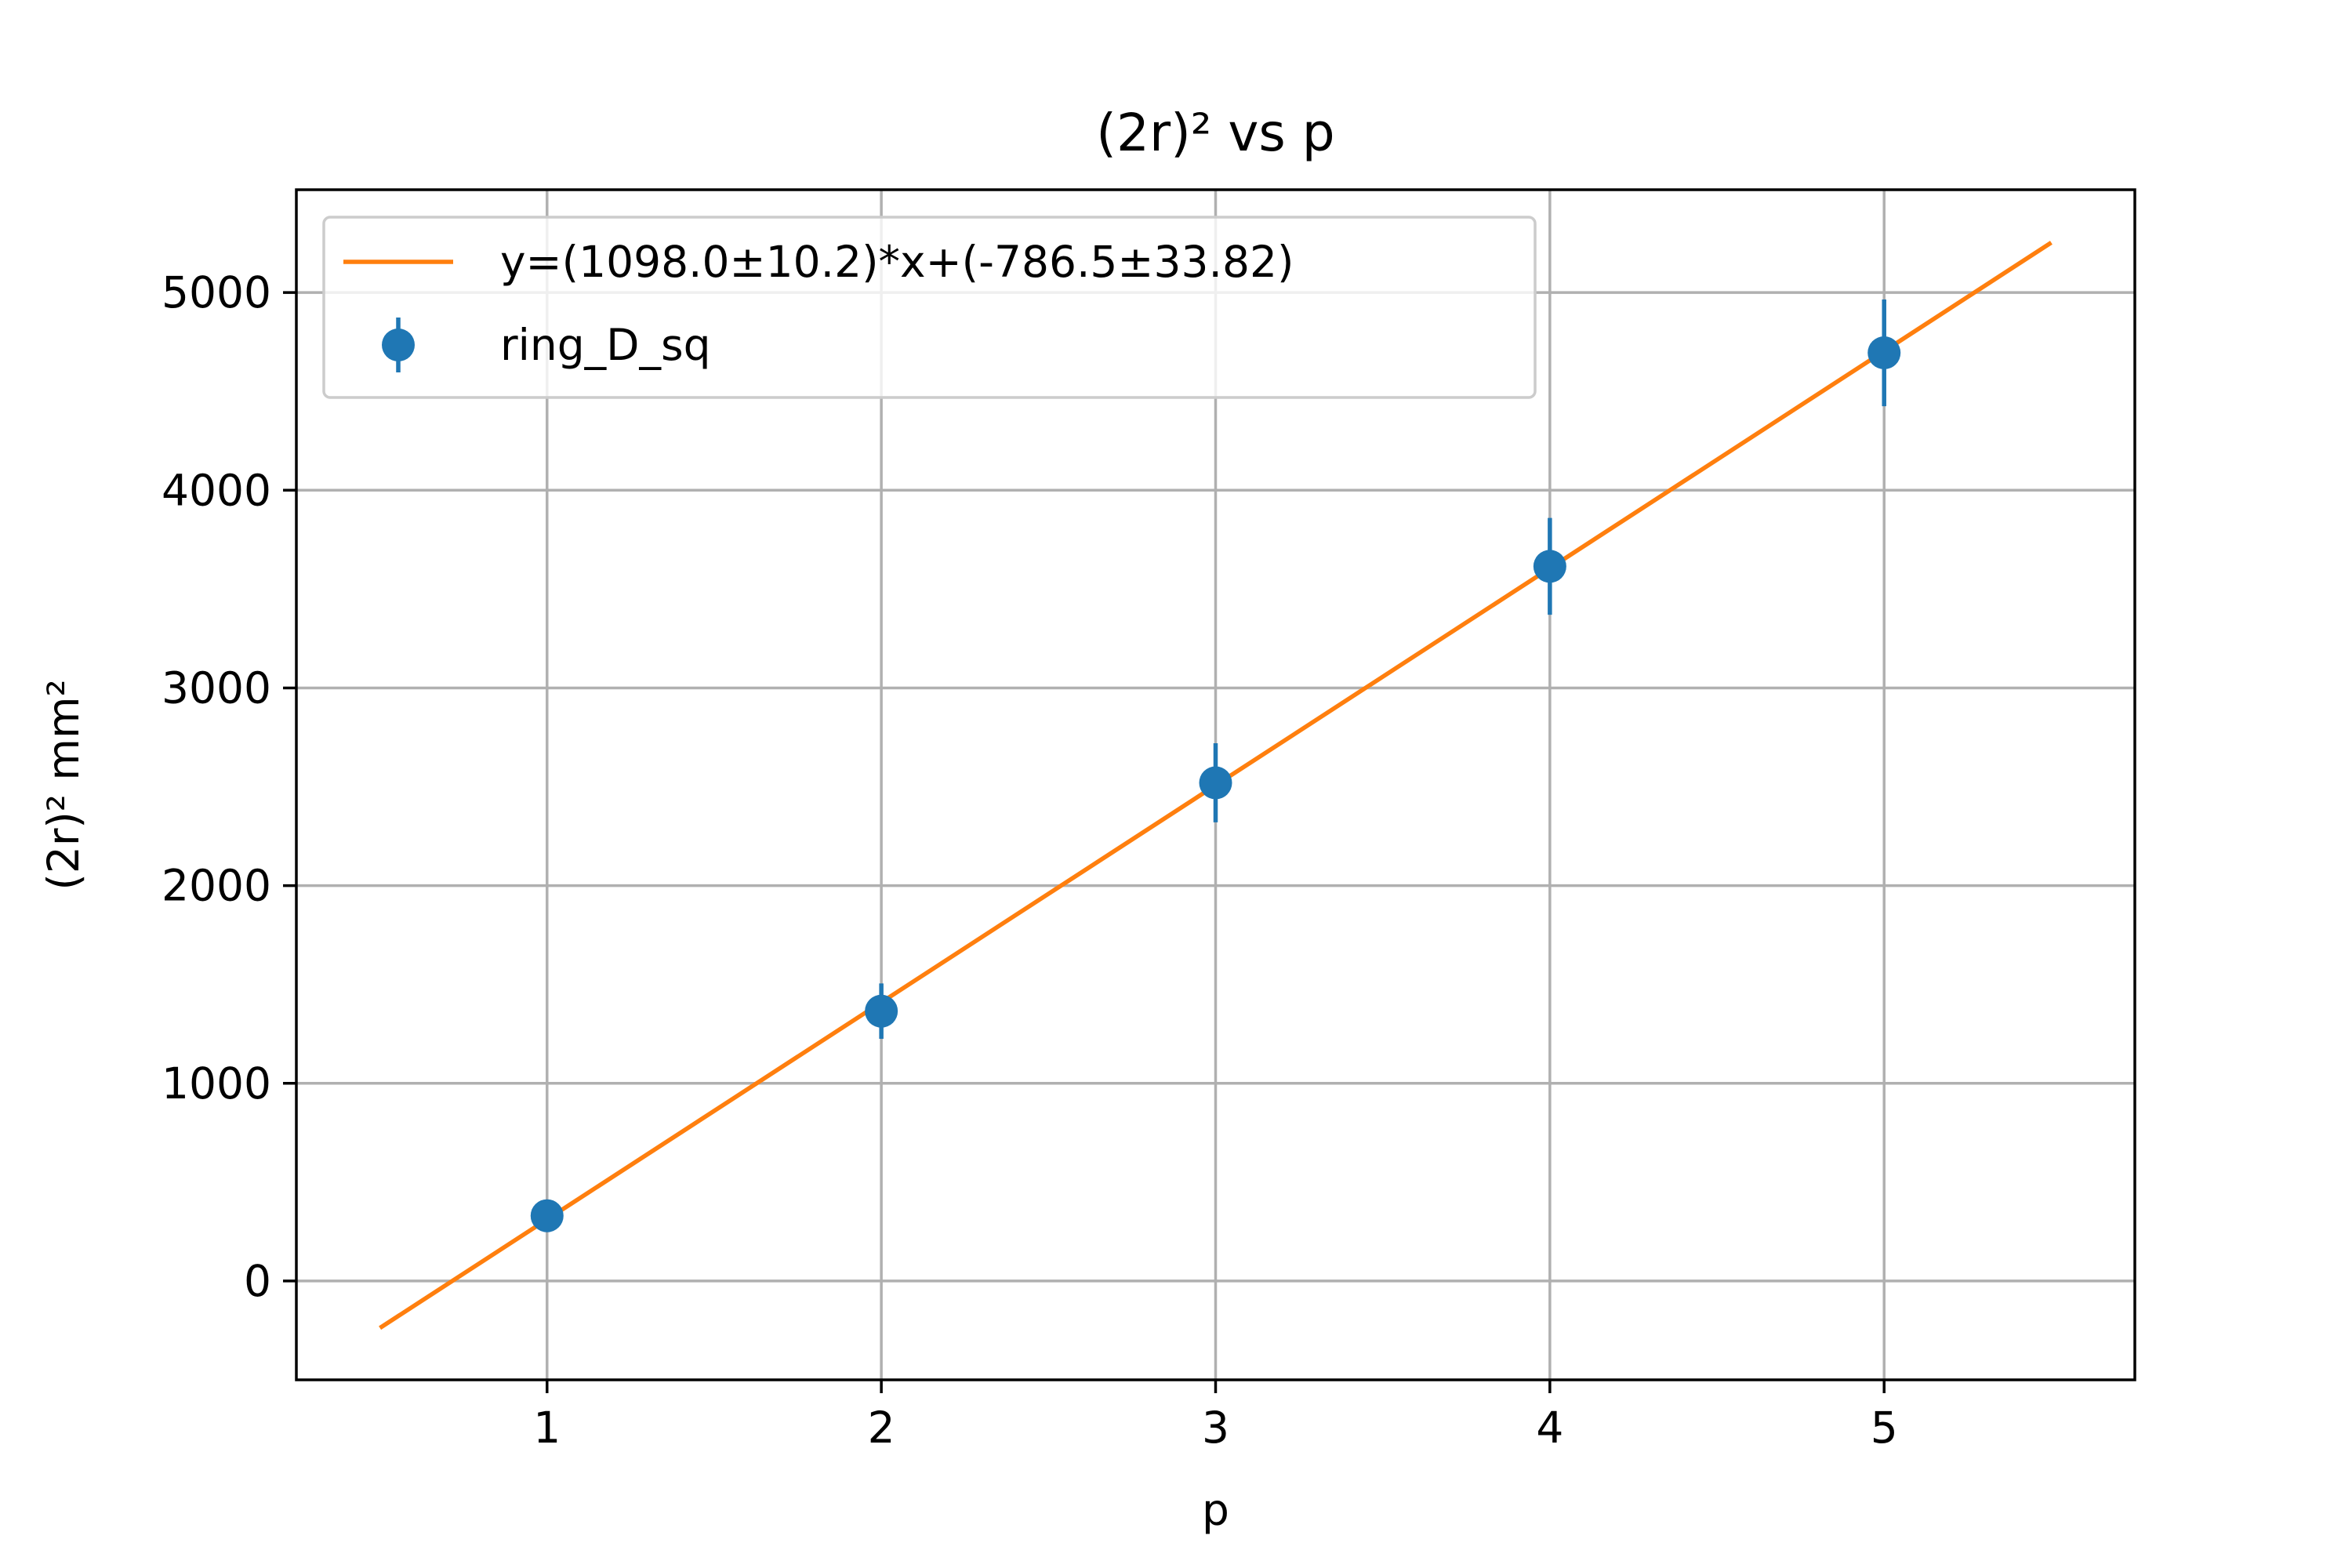 This screenshot has height=1568, width=2352. I want to click on x-tick-label: 5, so click(1884, 1428).